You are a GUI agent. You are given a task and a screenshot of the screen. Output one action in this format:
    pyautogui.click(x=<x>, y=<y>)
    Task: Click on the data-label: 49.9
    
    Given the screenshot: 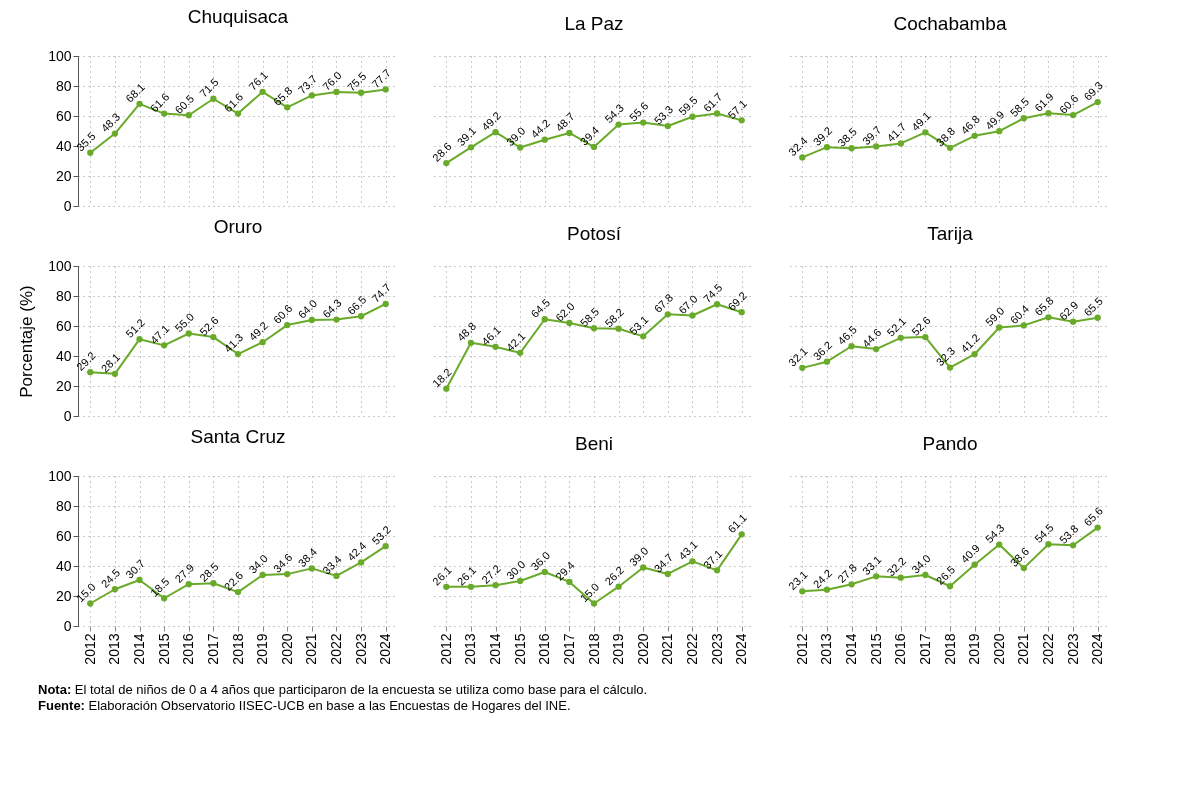 What is the action you would take?
    pyautogui.click(x=994, y=120)
    